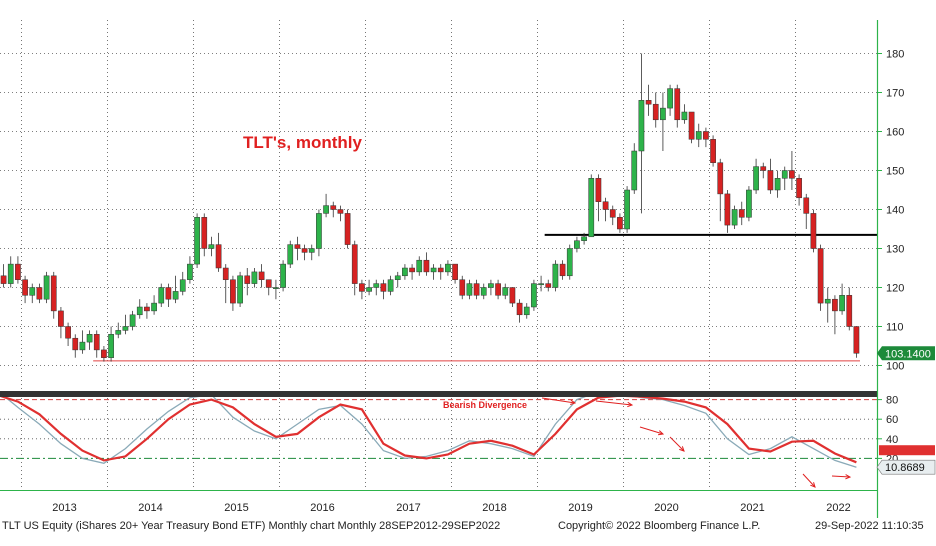  I want to click on osc-main-marker, so click(907, 450).